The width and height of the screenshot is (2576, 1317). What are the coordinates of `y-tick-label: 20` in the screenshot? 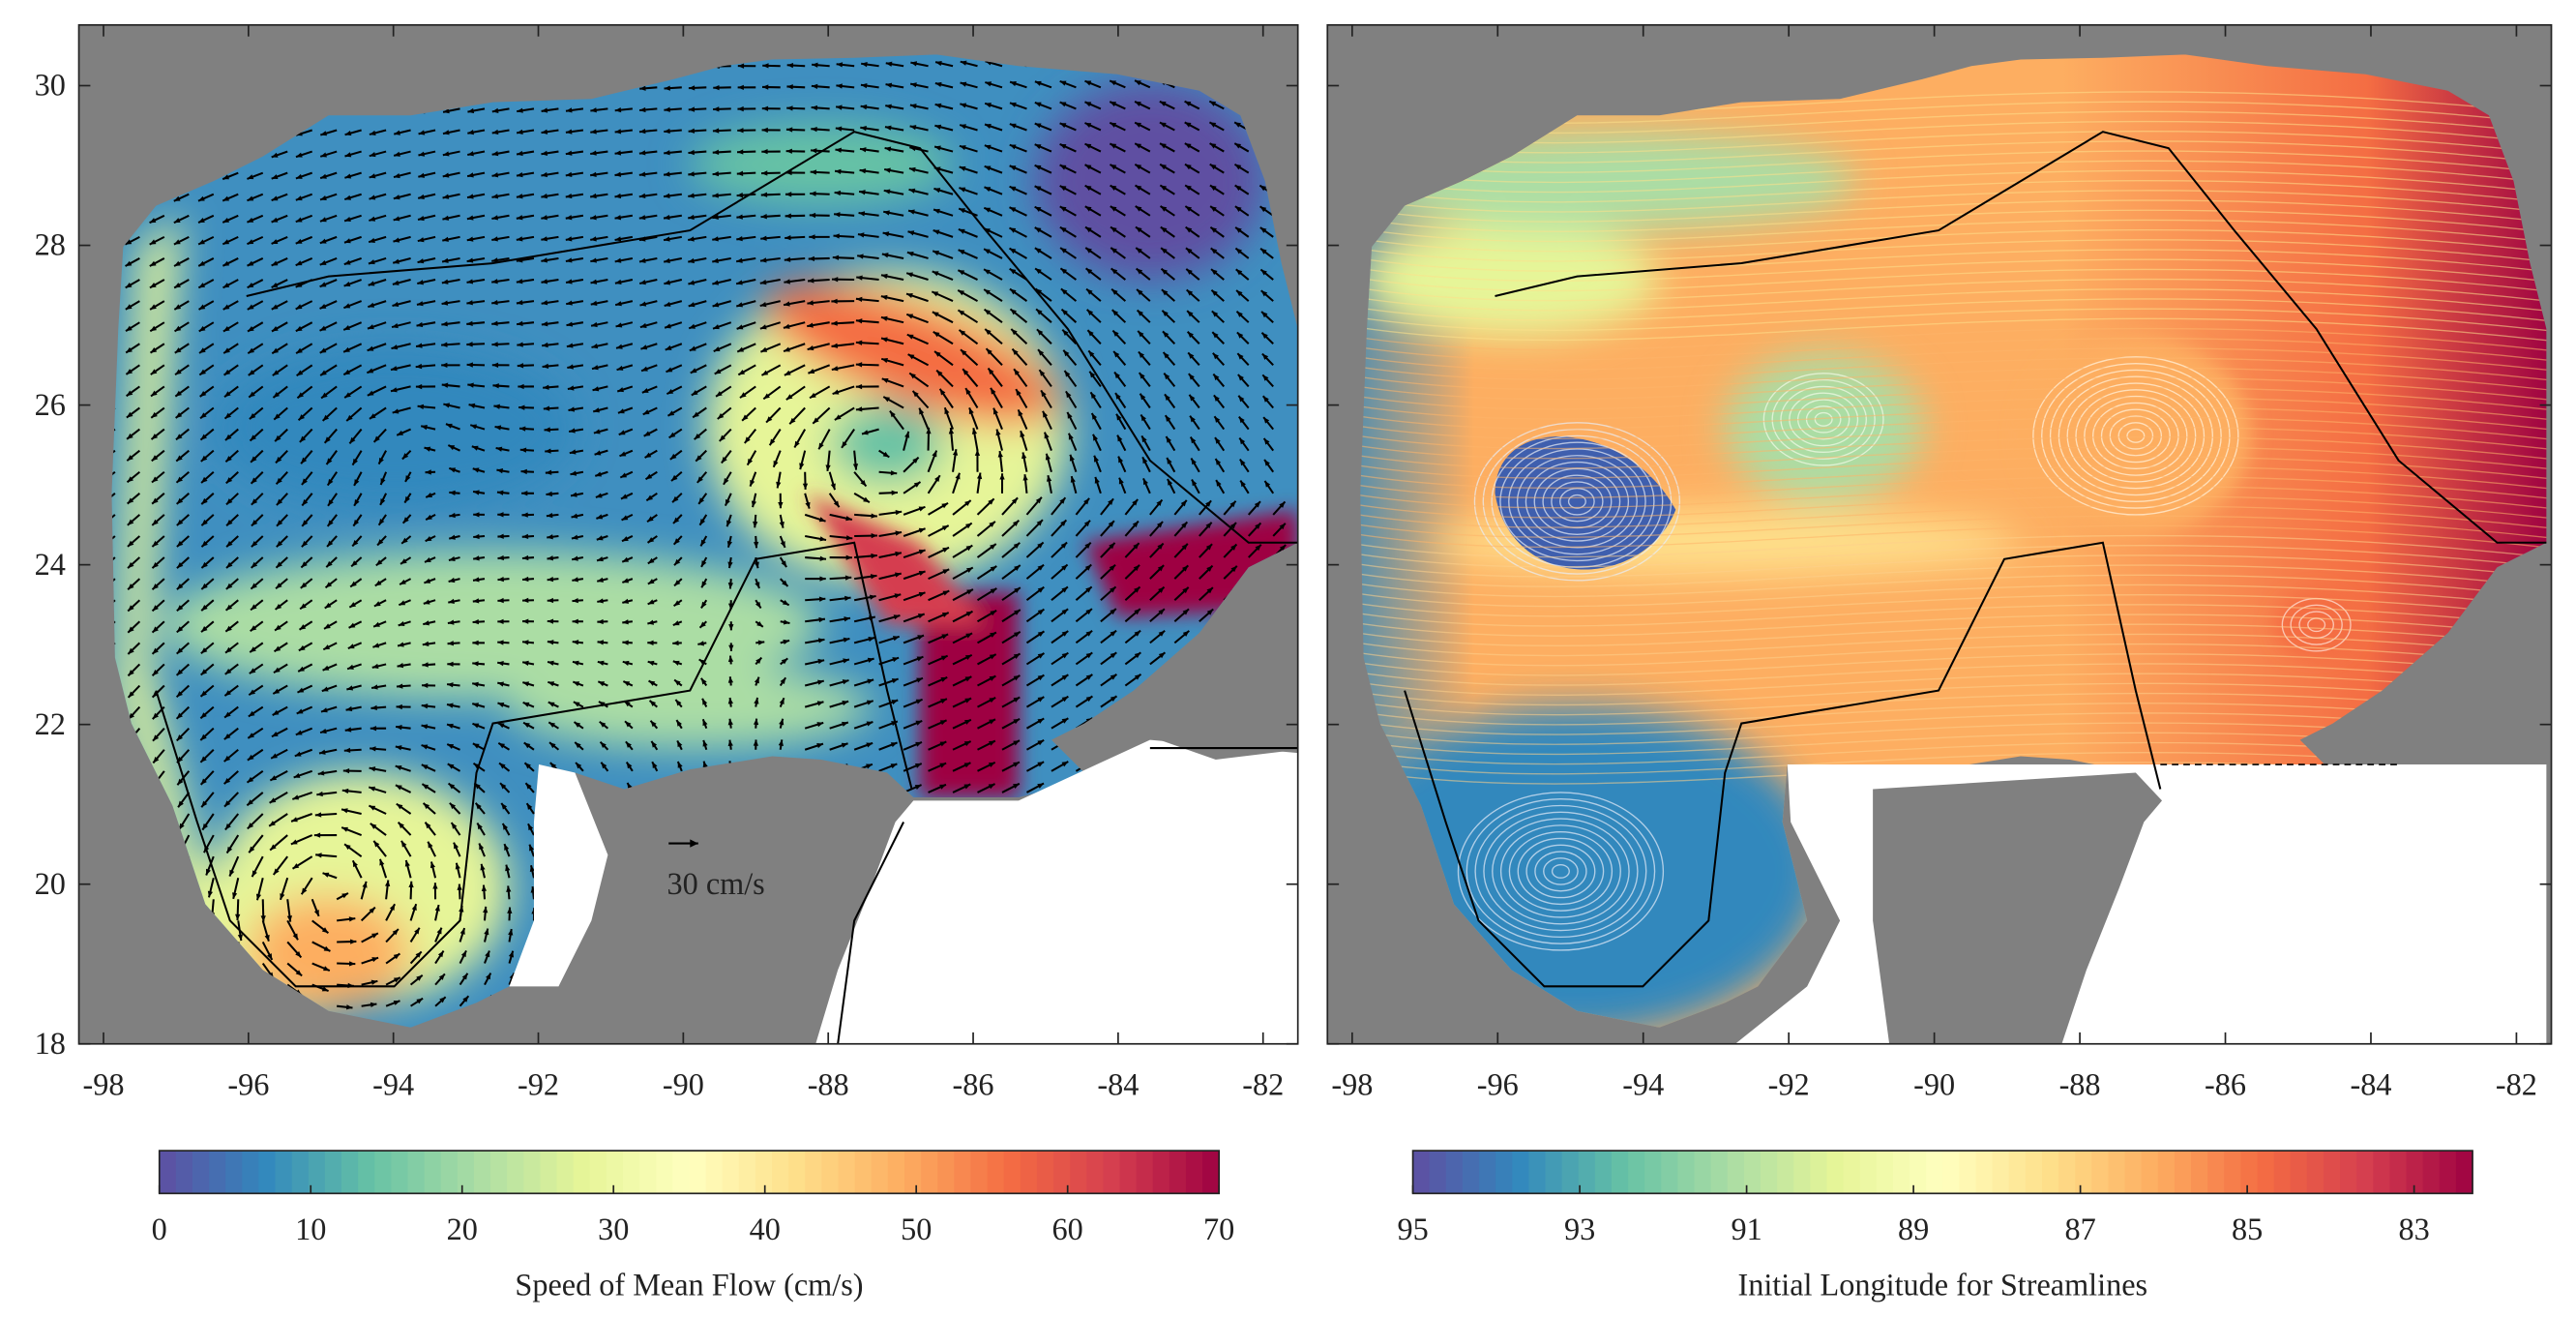 It's located at (50, 883).